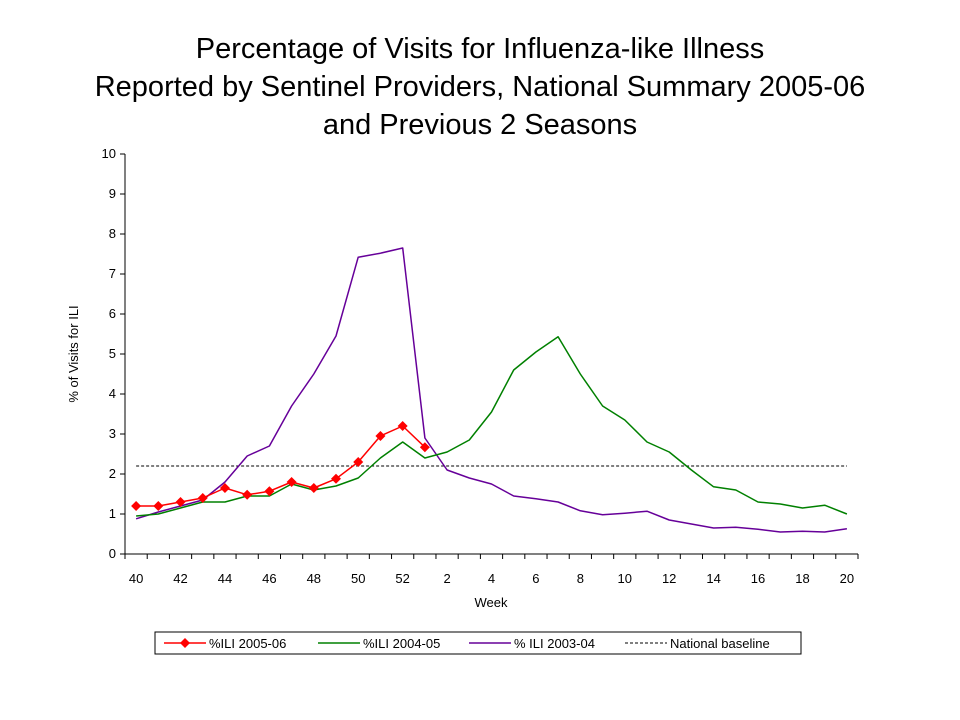 Image resolution: width=960 pixels, height=720 pixels. What do you see at coordinates (669, 578) in the screenshot?
I see `x-tick-label: 12` at bounding box center [669, 578].